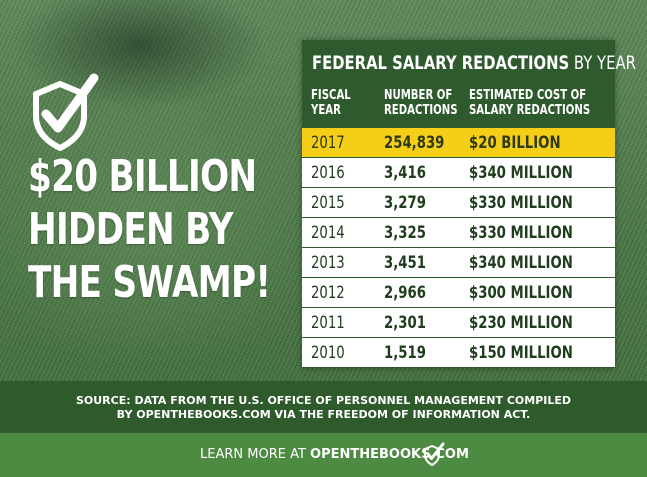 Image resolution: width=647 pixels, height=477 pixels. I want to click on cost-cell: $20 BILLION, so click(515, 143).